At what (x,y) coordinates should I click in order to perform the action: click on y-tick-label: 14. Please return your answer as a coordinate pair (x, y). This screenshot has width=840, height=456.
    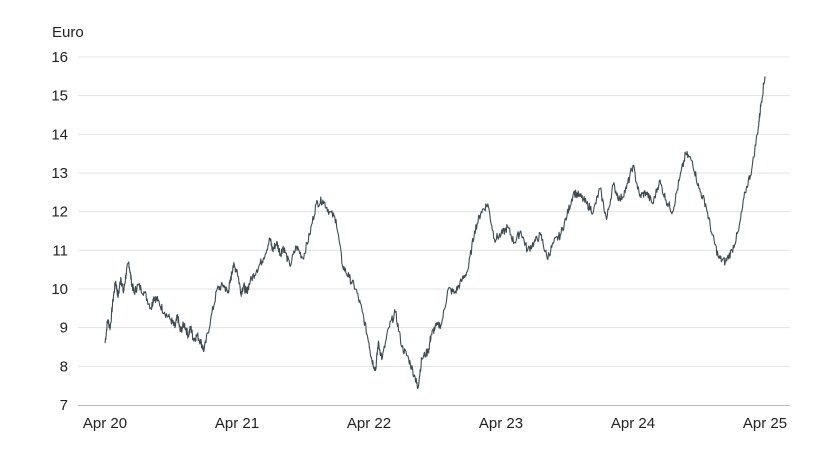
    Looking at the image, I should click on (59, 134).